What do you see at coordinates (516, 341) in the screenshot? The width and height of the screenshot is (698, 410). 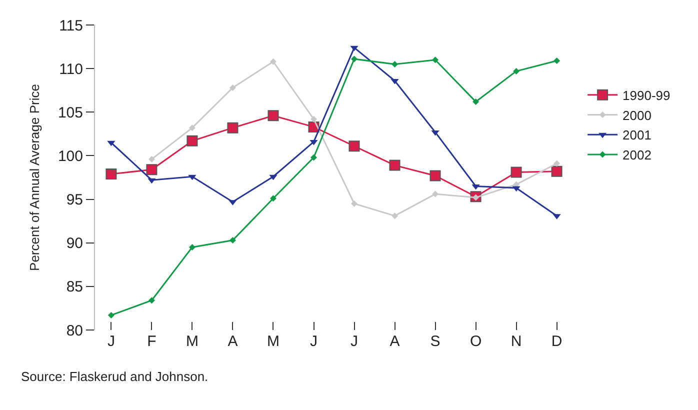 I see `x-tick-label: N` at bounding box center [516, 341].